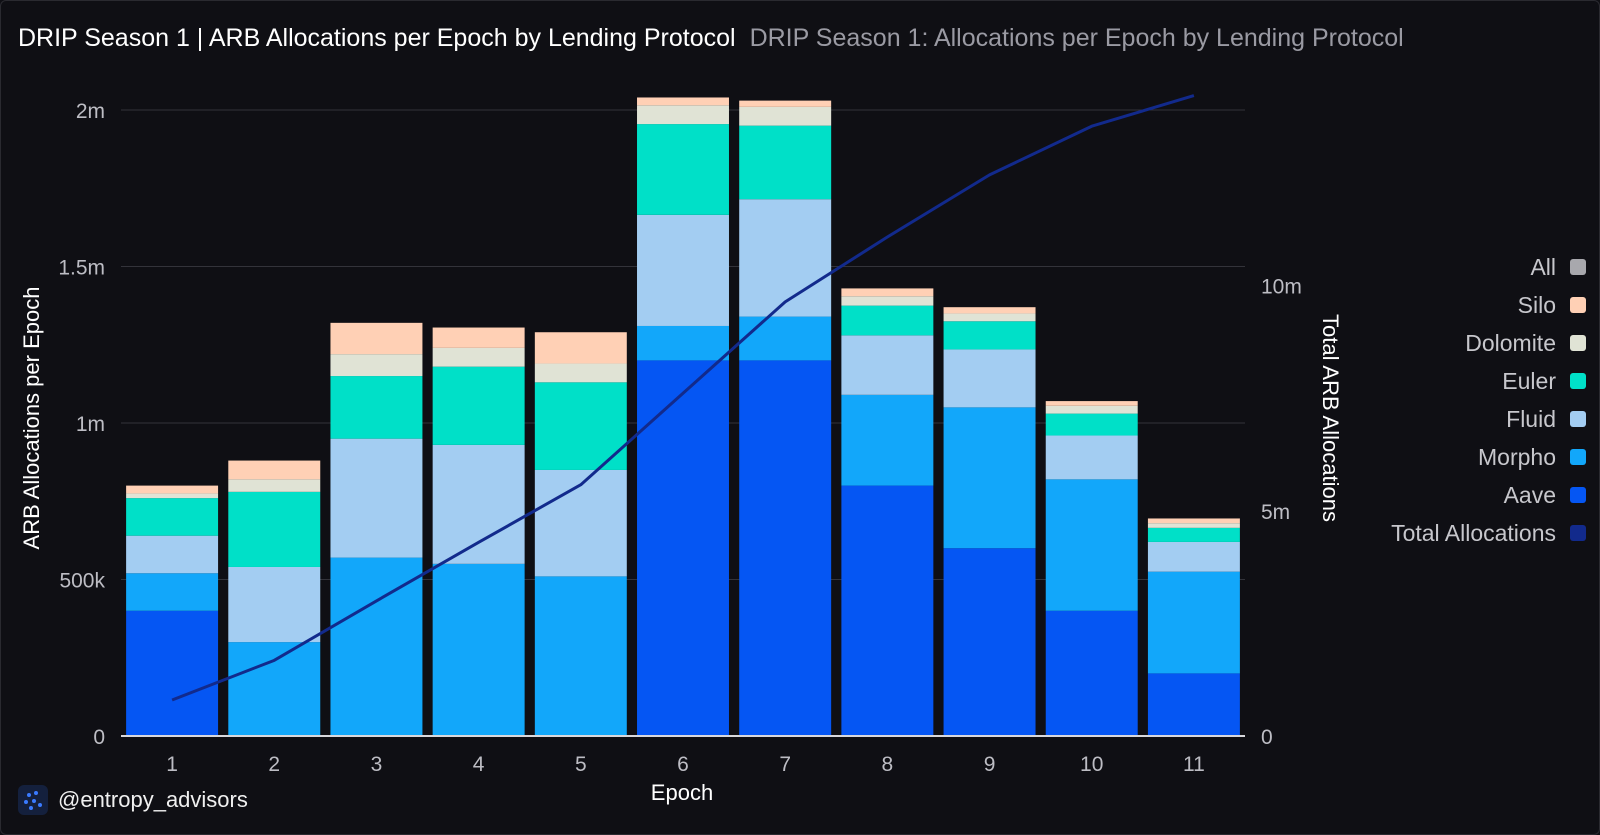  Describe the element at coordinates (1531, 418) in the screenshot. I see `legend-label: Fluid` at that location.